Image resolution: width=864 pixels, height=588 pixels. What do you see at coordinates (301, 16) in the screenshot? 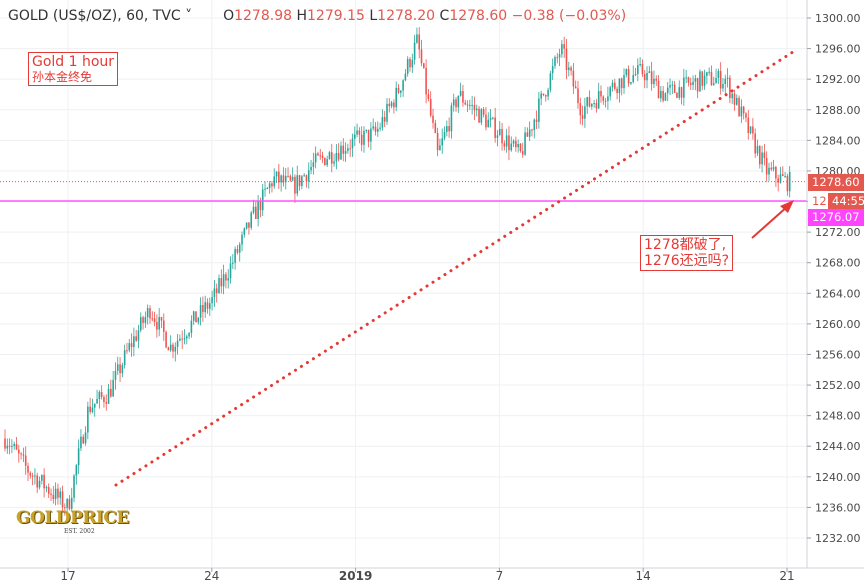
I see `high-label: H` at bounding box center [301, 16].